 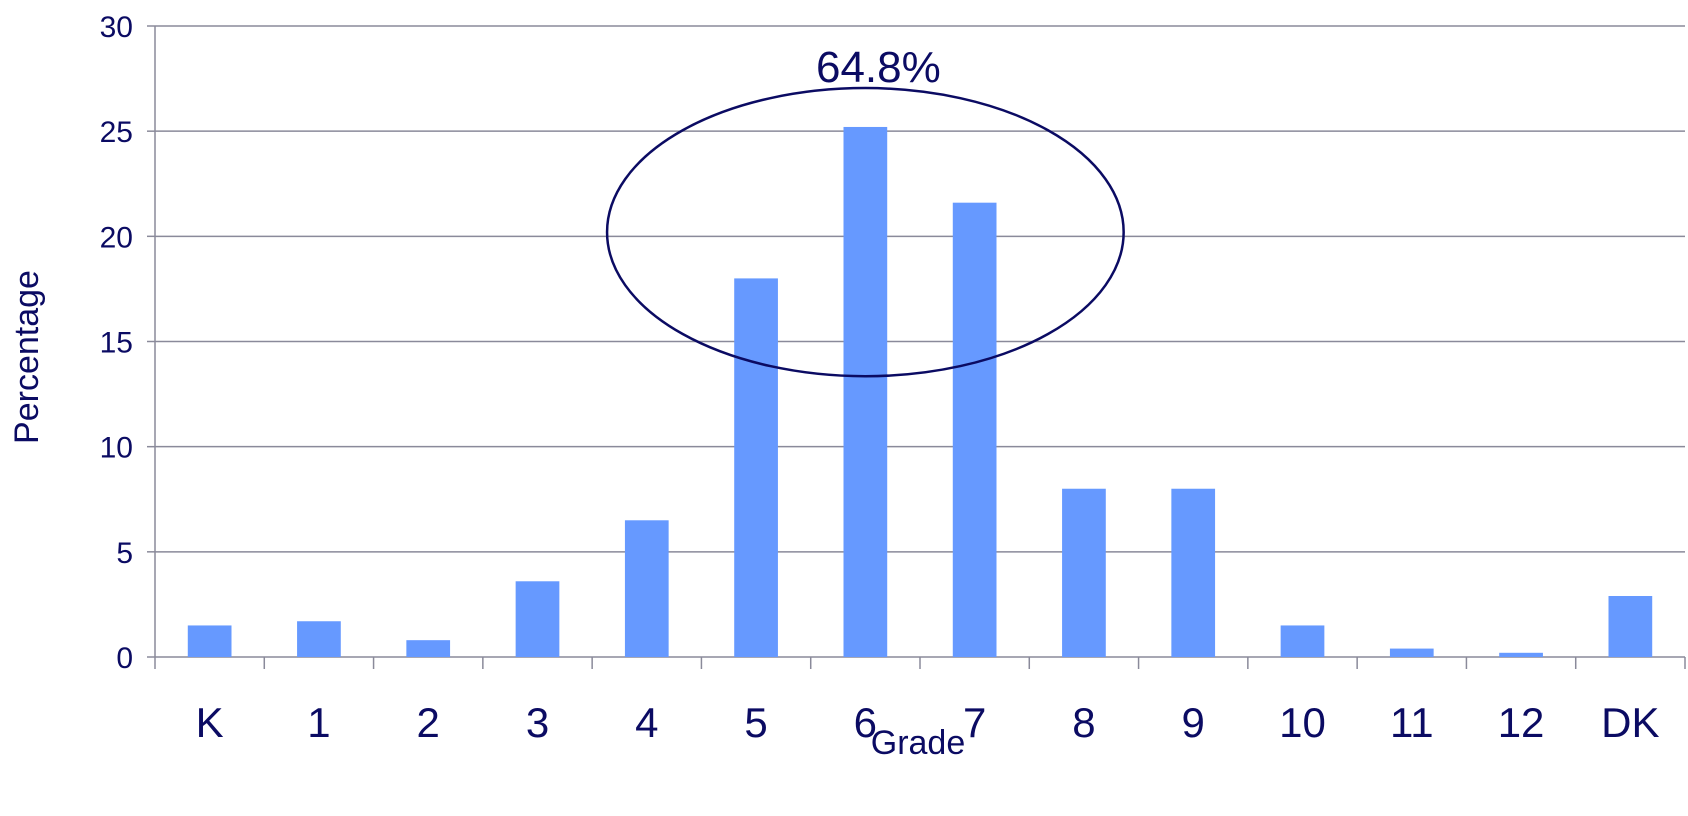 What do you see at coordinates (116, 132) in the screenshot?
I see `y-tick-label: 25` at bounding box center [116, 132].